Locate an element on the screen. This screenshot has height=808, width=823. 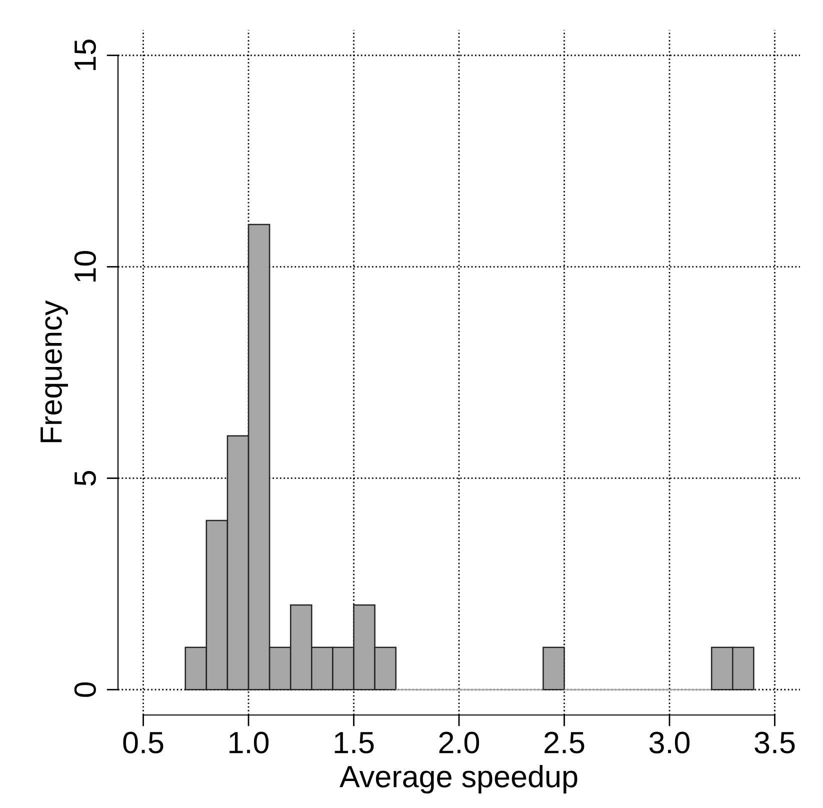
x-tick-label: 2.0 is located at coordinates (459, 743).